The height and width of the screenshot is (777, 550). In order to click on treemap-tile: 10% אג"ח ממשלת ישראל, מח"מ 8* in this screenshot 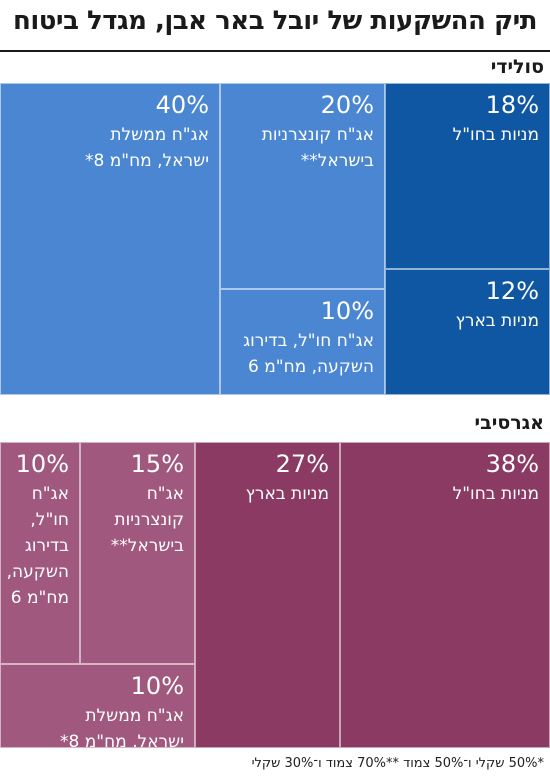, I will do `click(97, 706)`.